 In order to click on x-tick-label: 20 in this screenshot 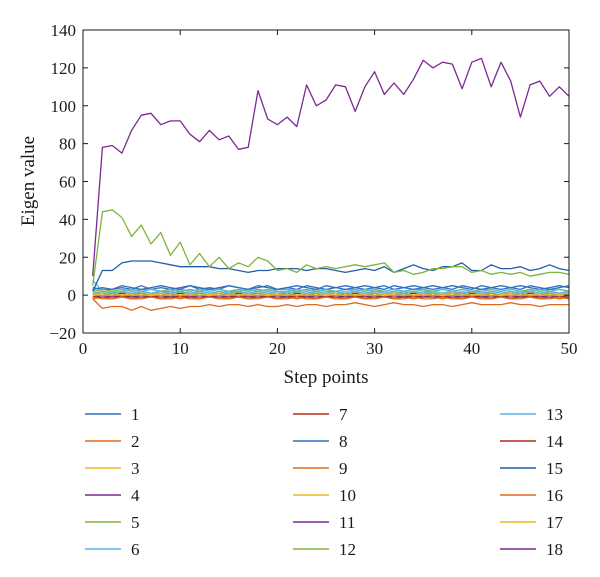, I will do `click(277, 348)`.